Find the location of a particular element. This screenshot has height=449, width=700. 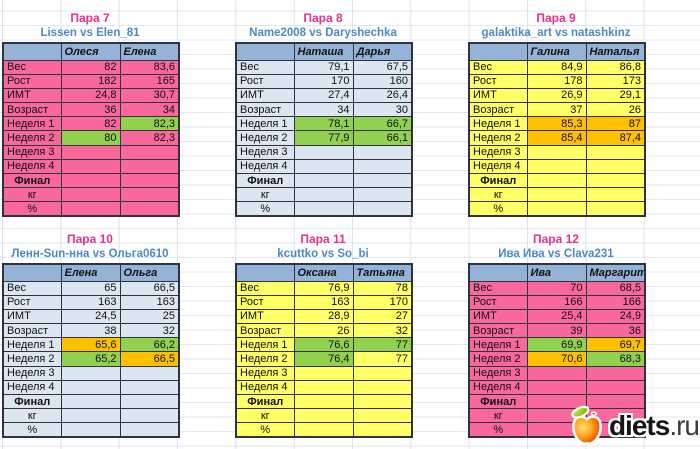

cell-value: 68,3 is located at coordinates (615, 359).